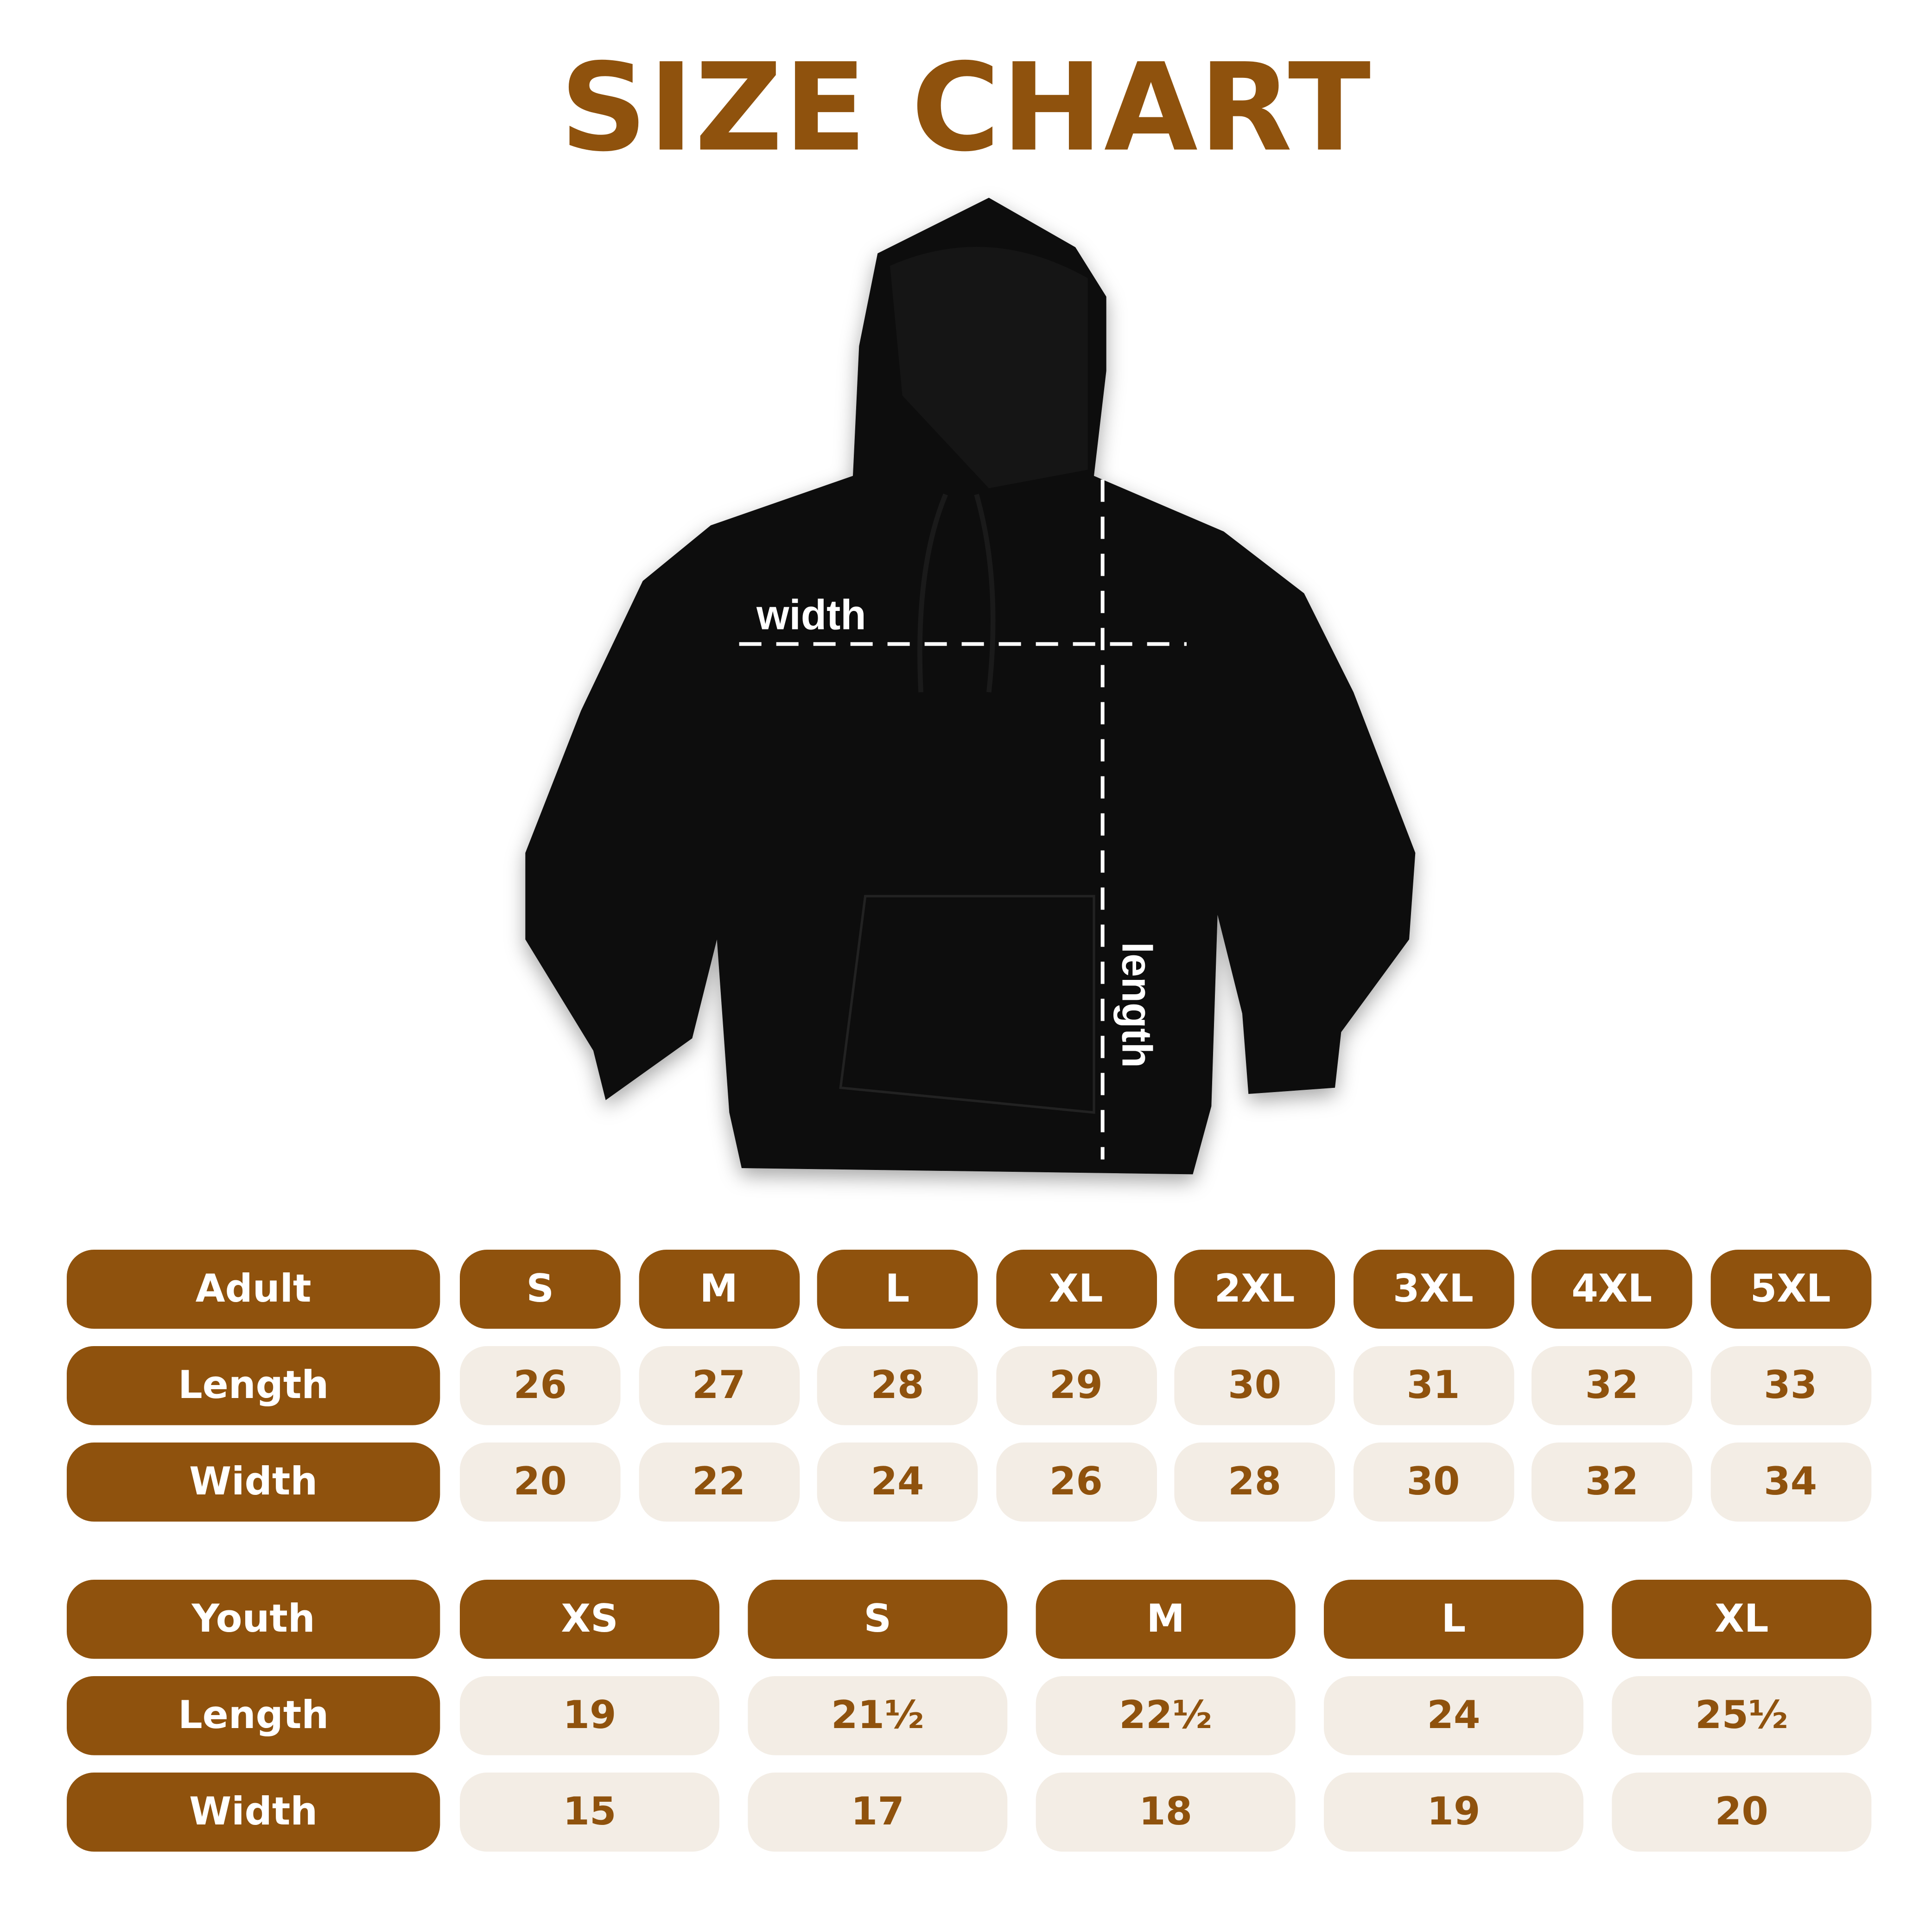 Image resolution: width=1932 pixels, height=1932 pixels. Describe the element at coordinates (254, 1289) in the screenshot. I see `adult-header-label: Adult` at that location.